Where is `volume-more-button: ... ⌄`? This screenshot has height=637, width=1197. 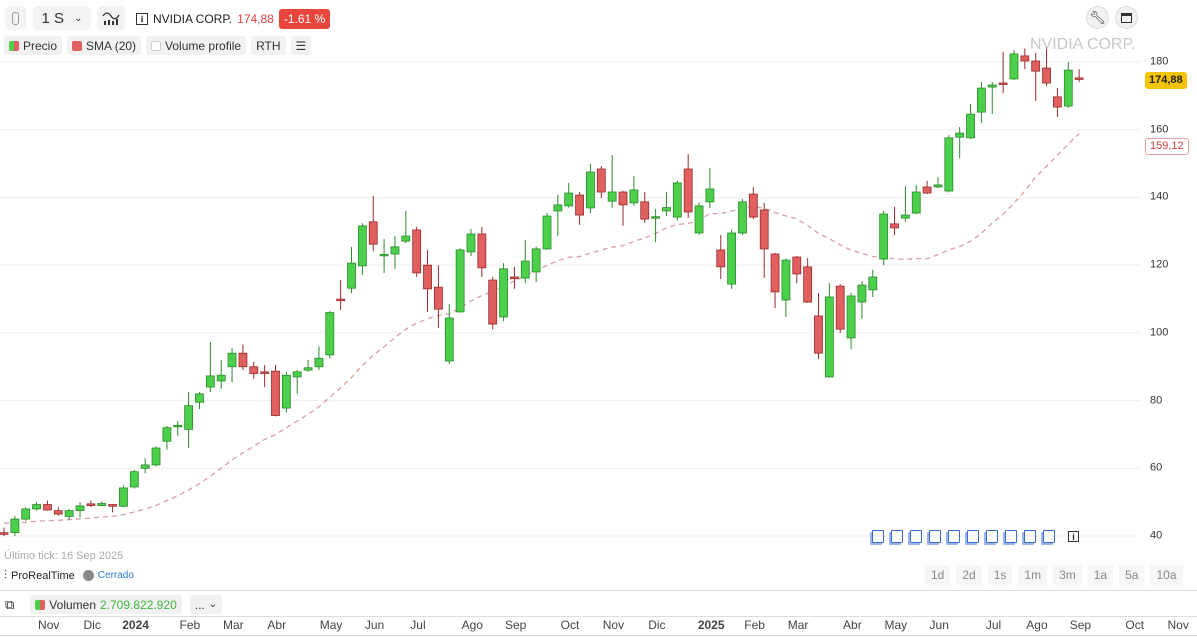
volume-more-button: ... ⌄ is located at coordinates (206, 604).